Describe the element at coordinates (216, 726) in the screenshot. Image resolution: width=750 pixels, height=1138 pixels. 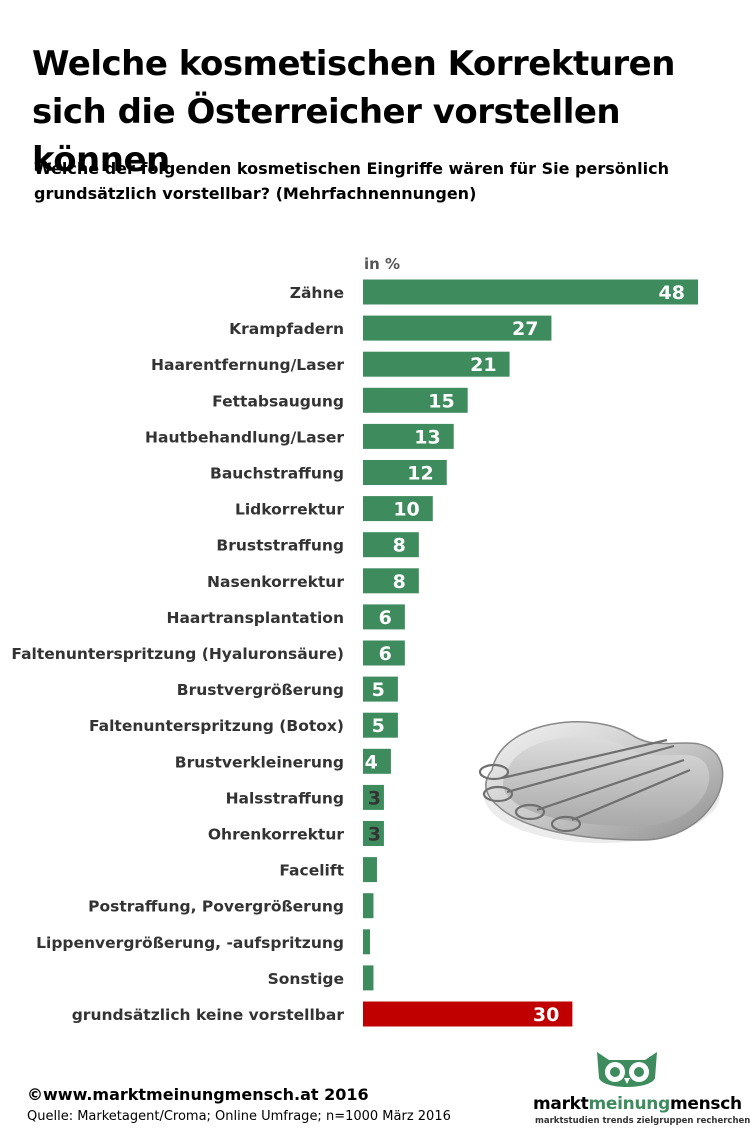
I see `category-label: Faltenunterspritzung (Botox)` at that location.